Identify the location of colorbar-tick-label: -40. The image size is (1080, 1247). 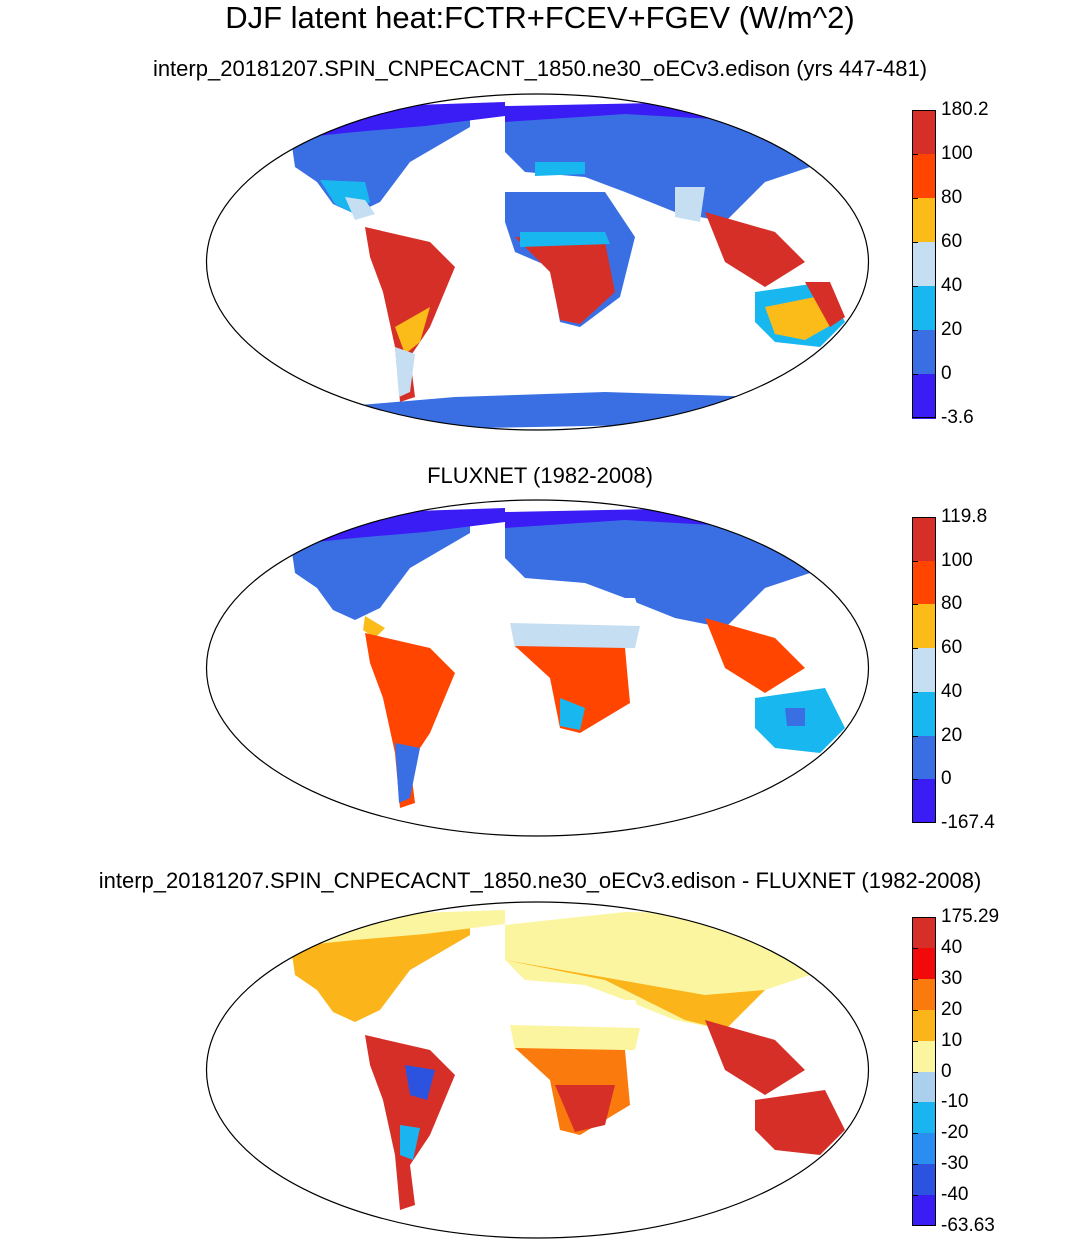
(955, 1195).